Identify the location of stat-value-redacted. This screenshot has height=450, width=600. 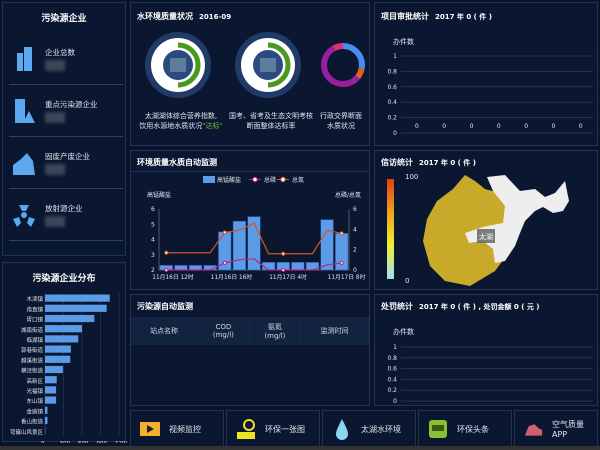
(55, 117).